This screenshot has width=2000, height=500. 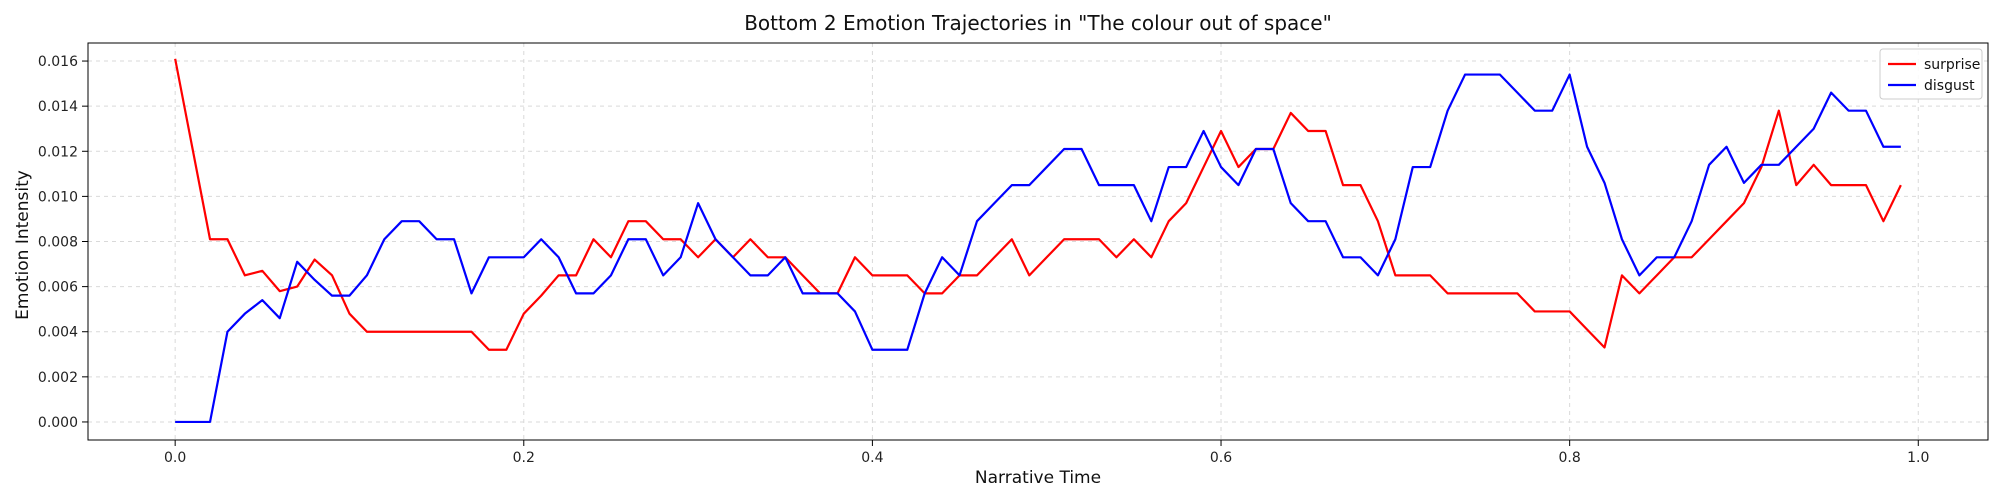 I want to click on y-axis-label: Emotion Intensity, so click(x=23, y=245).